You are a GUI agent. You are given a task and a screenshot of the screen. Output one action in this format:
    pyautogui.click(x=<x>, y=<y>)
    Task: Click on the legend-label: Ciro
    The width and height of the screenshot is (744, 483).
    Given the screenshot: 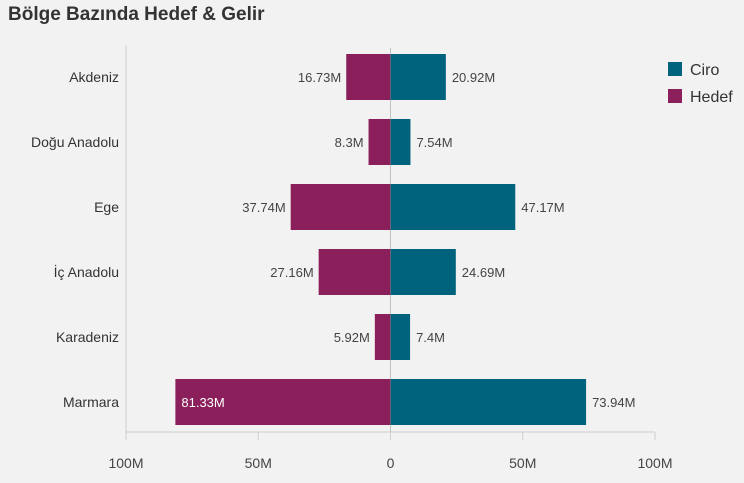 What is the action you would take?
    pyautogui.click(x=704, y=70)
    